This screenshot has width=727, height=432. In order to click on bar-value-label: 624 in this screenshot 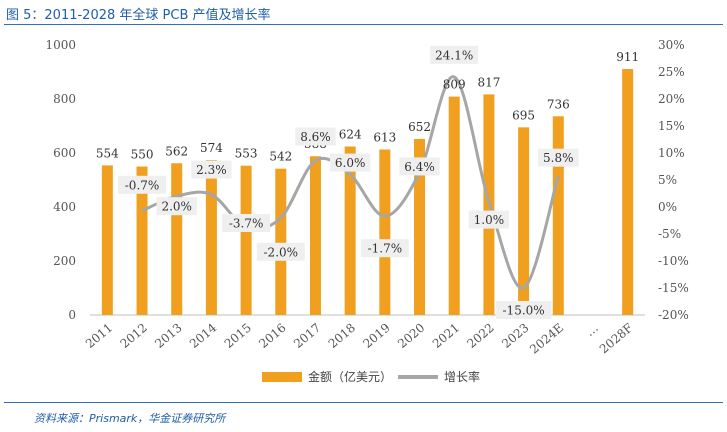, I will do `click(350, 135)`.